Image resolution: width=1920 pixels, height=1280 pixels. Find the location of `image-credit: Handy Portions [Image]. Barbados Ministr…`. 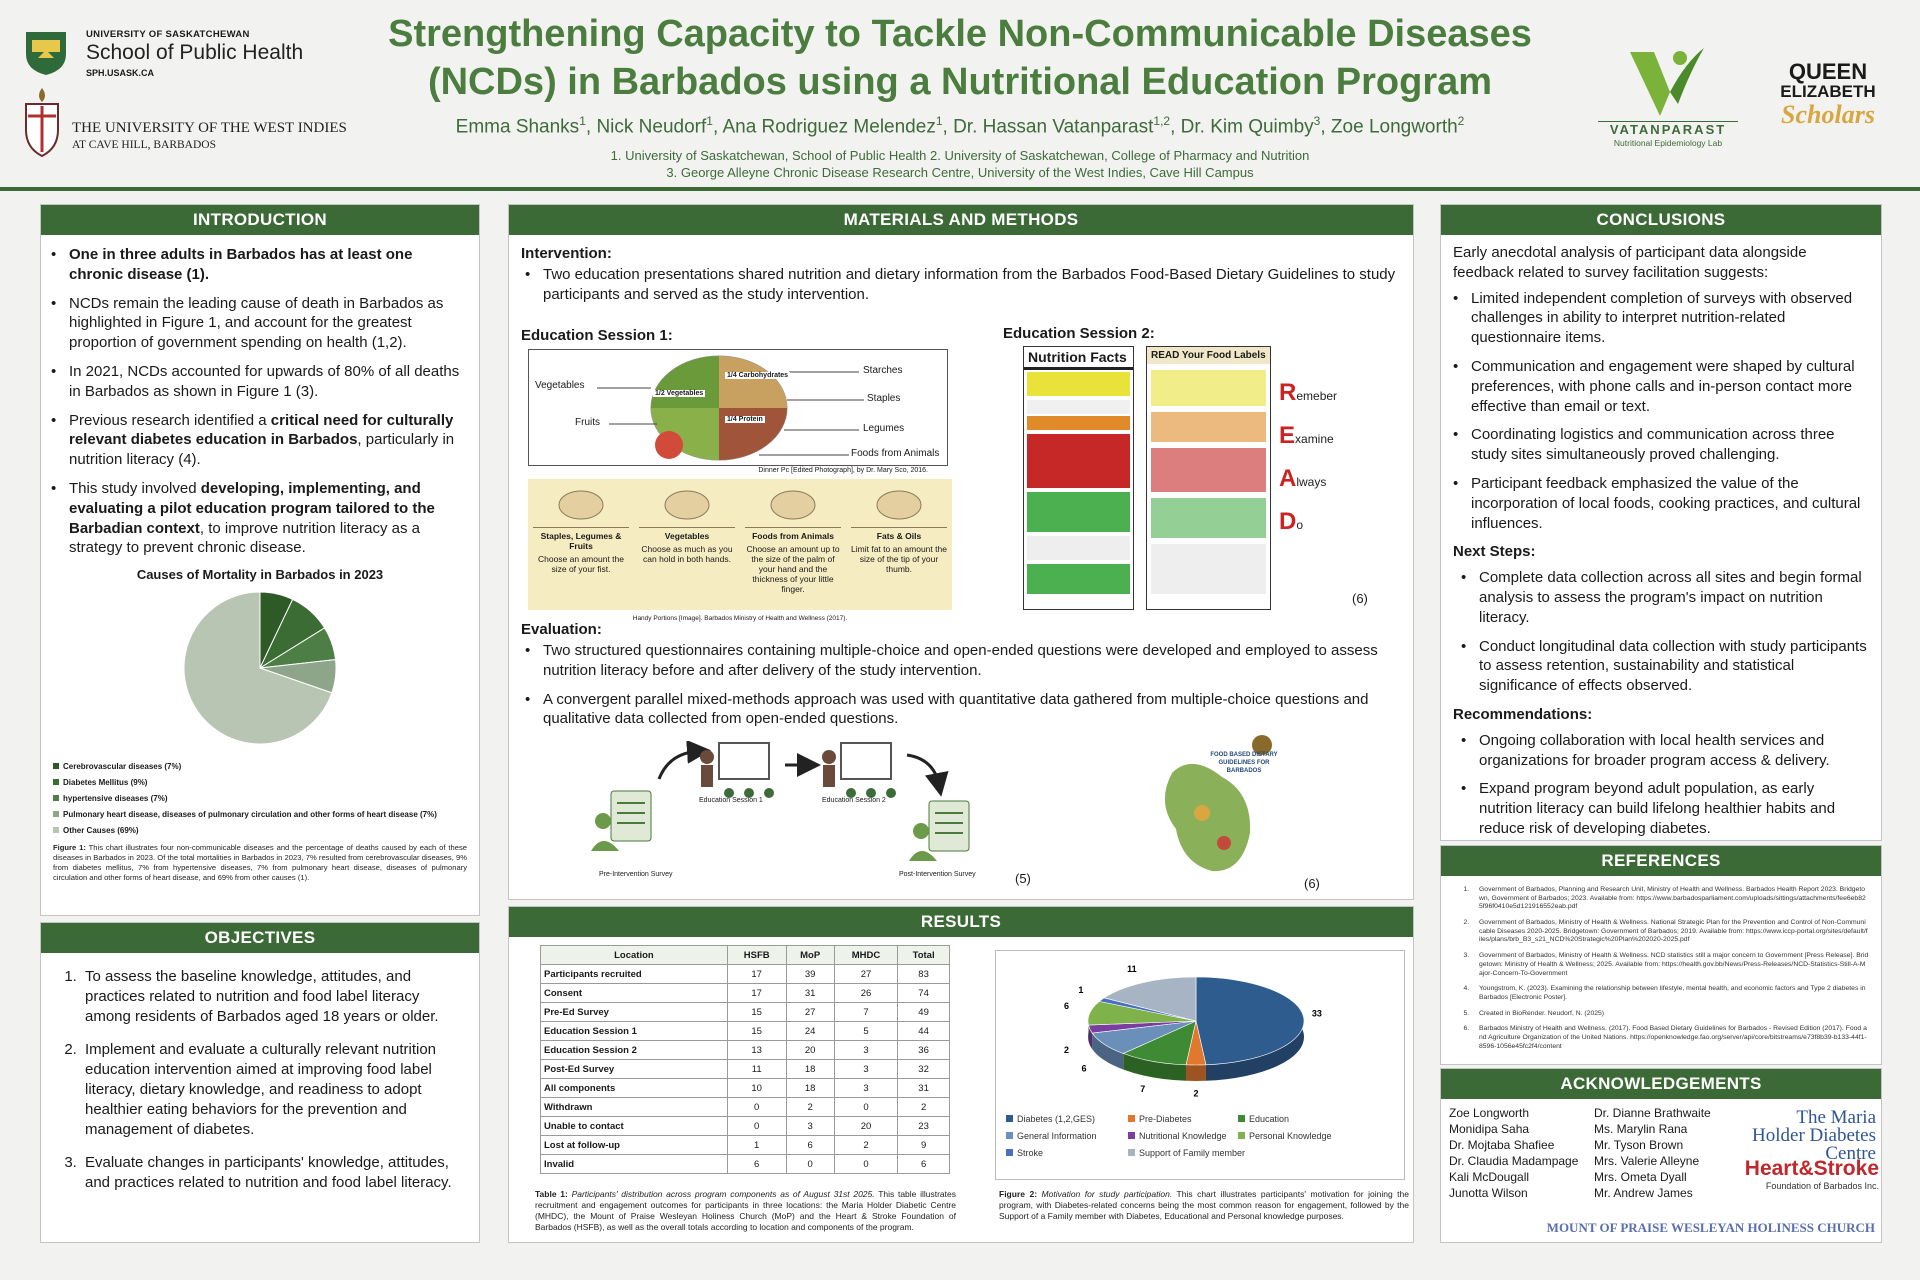

image-credit: Handy Portions [Image]. Barbados Ministr… is located at coordinates (740, 618).